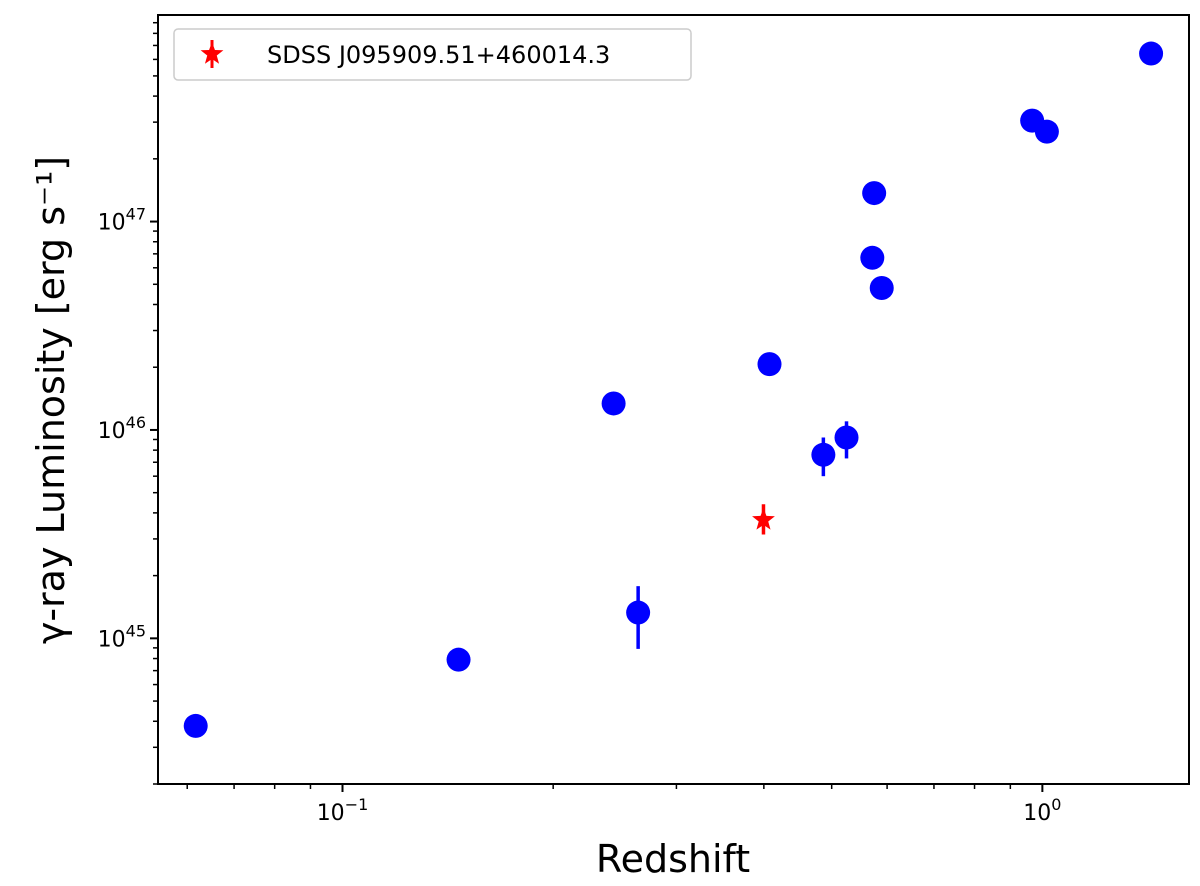 The image size is (1200, 886). Describe the element at coordinates (122, 636) in the screenshot. I see `y-tick-label: 1045` at that location.